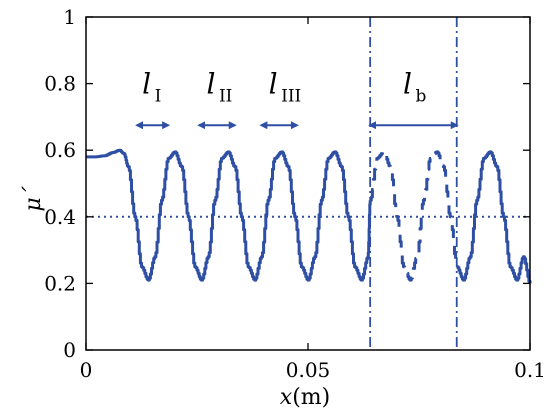  Describe the element at coordinates (225, 97) in the screenshot. I see `span-label-subscript-2: II` at that location.